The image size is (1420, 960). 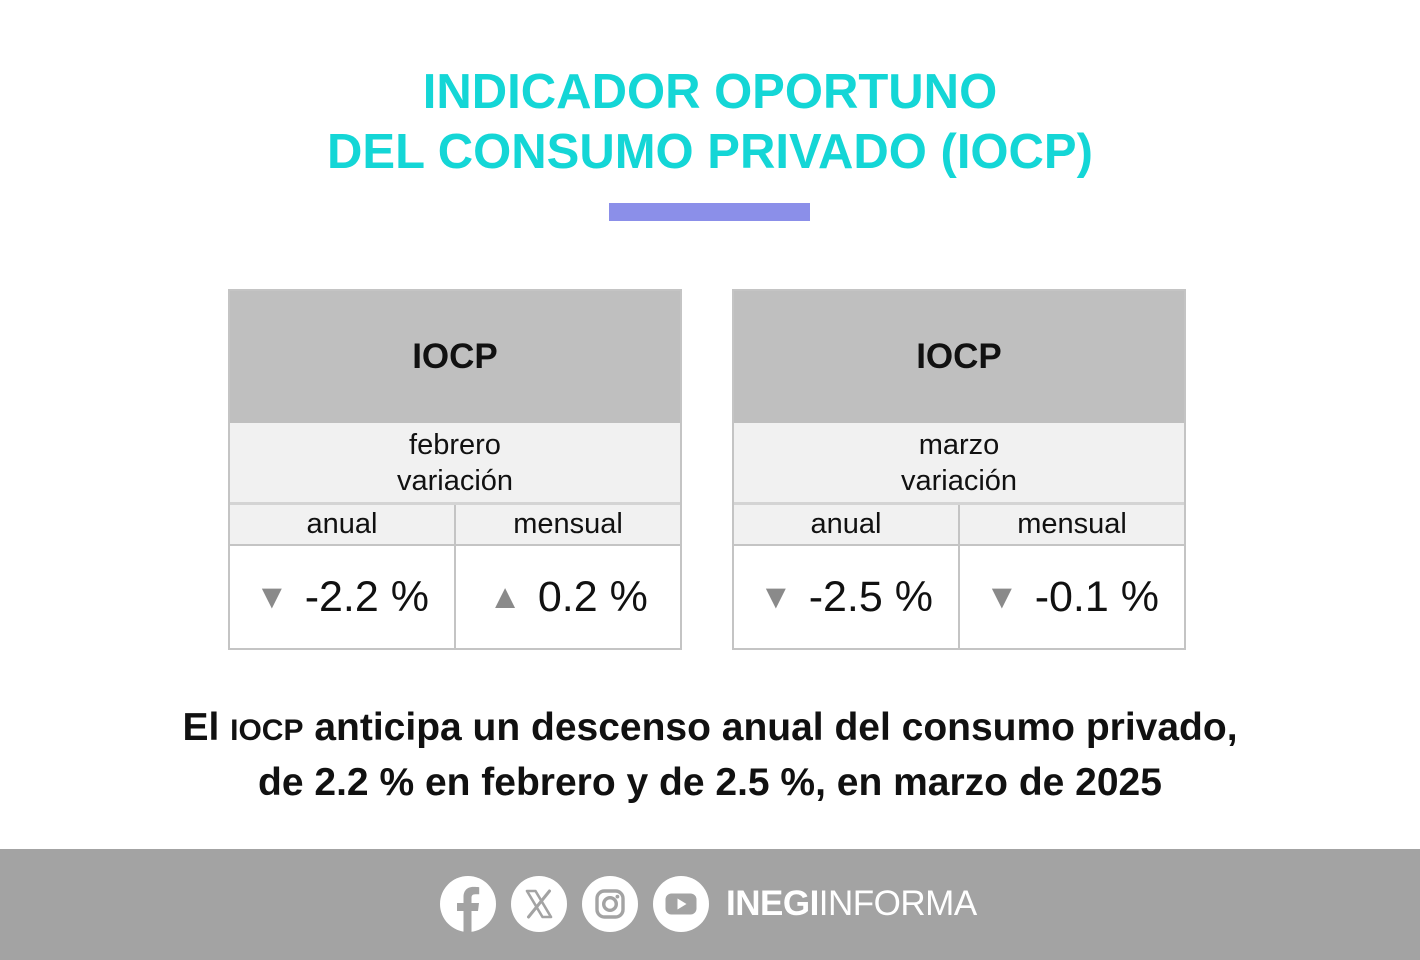 I want to click on monthly-value-cell: ▼ -0.1 %, so click(x=1071, y=597).